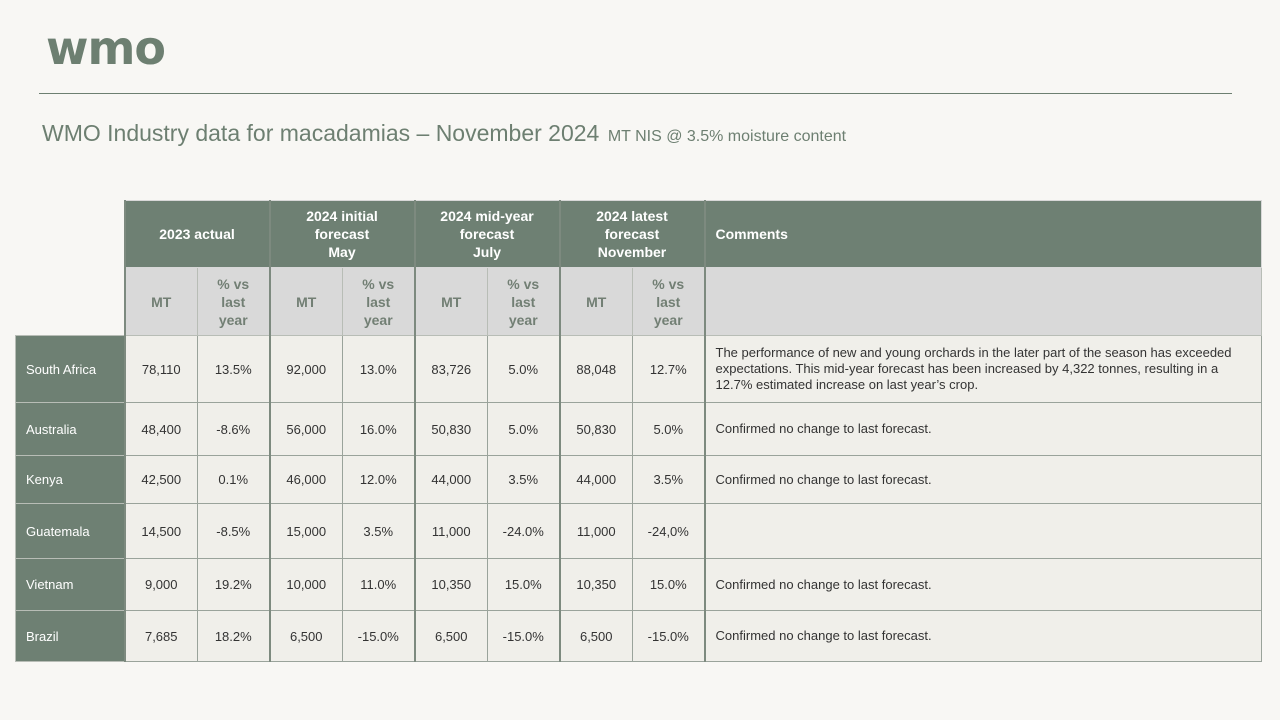 This screenshot has height=720, width=1280. What do you see at coordinates (378, 584) in the screenshot?
I see `value-pct-cell: 11.0%` at bounding box center [378, 584].